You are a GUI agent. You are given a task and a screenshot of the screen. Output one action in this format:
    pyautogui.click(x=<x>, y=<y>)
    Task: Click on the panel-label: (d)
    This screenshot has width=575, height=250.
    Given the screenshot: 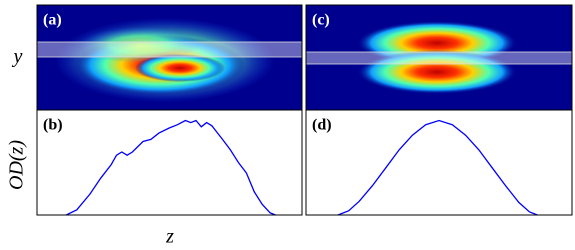 What is the action you would take?
    pyautogui.click(x=322, y=125)
    